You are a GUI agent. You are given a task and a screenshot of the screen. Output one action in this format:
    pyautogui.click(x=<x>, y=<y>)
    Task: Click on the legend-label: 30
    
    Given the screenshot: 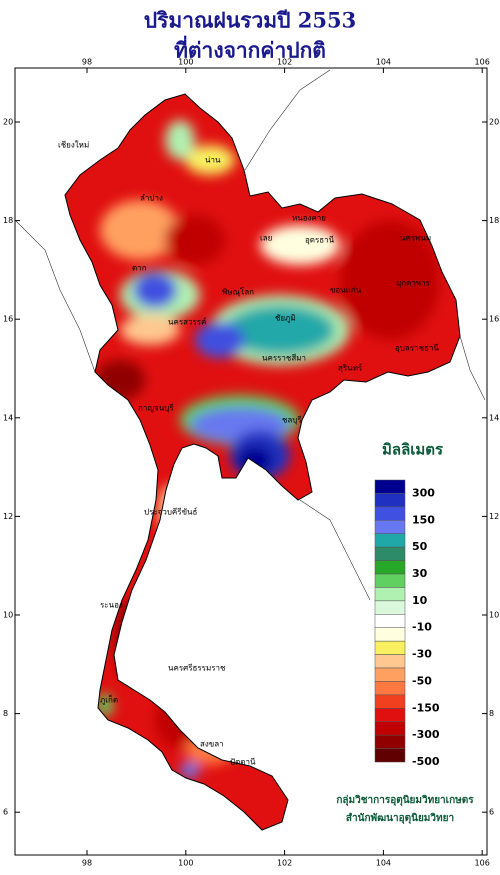 What is the action you would take?
    pyautogui.click(x=420, y=573)
    